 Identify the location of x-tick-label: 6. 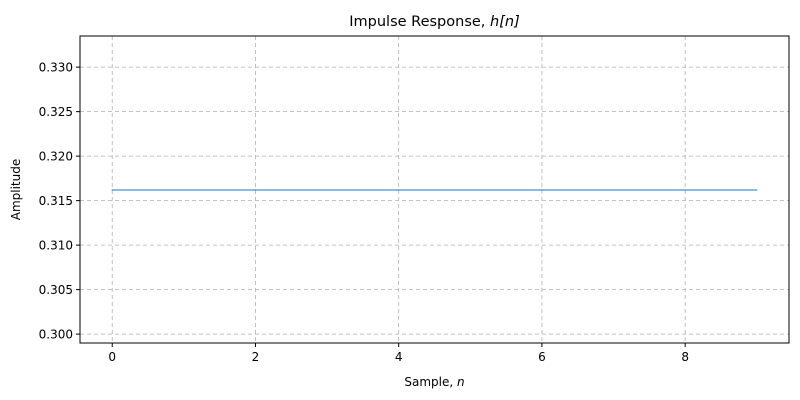
(542, 357).